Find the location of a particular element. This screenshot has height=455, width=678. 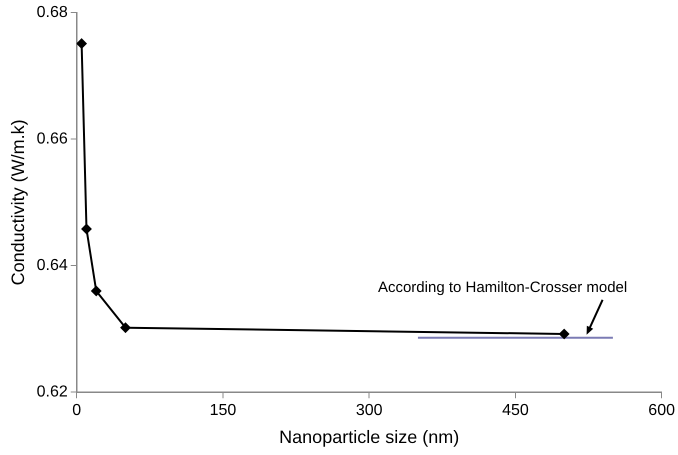

y-tick-label: 0.68 is located at coordinates (52, 13).